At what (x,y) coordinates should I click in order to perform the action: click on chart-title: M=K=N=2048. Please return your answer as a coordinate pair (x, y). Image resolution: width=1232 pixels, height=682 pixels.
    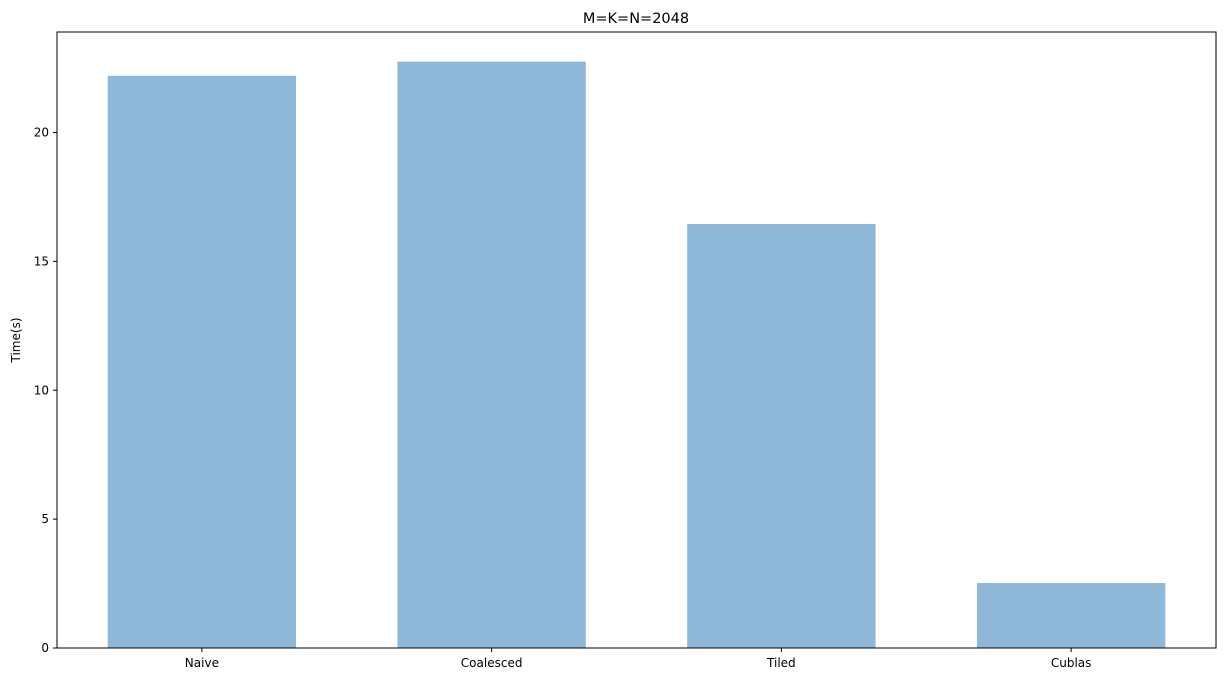
    Looking at the image, I should click on (636, 19).